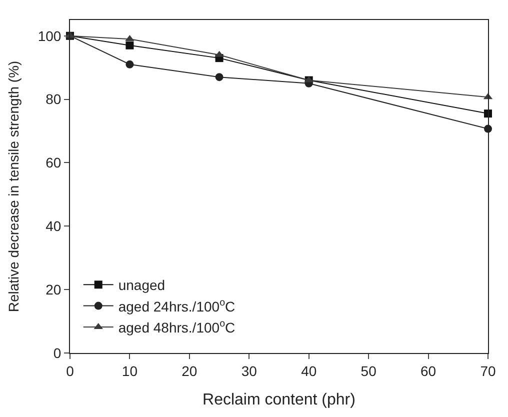 This screenshot has height=417, width=508. What do you see at coordinates (177, 327) in the screenshot?
I see `legend-label: aged 48hrs./100$^{o}$C` at bounding box center [177, 327].